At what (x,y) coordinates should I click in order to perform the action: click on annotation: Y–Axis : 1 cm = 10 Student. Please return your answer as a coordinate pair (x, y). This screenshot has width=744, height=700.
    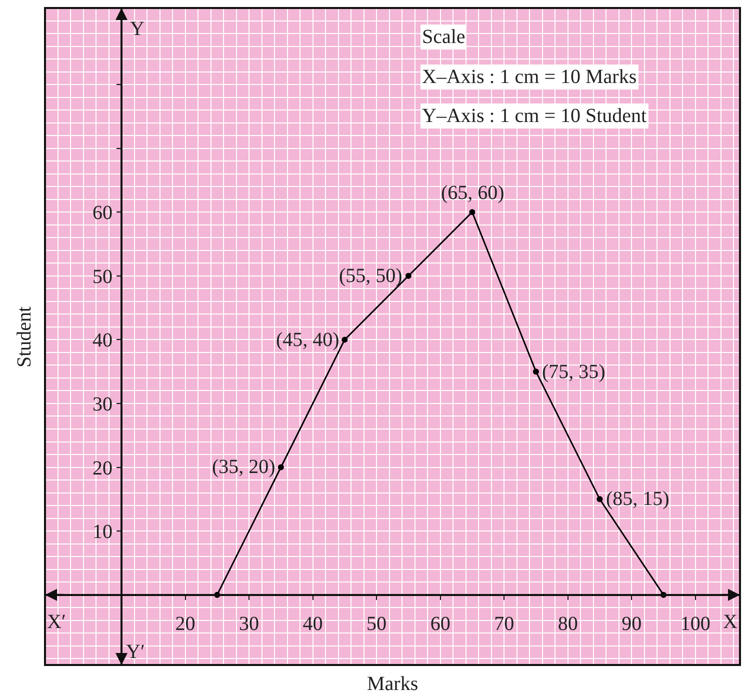
    Looking at the image, I should click on (535, 116).